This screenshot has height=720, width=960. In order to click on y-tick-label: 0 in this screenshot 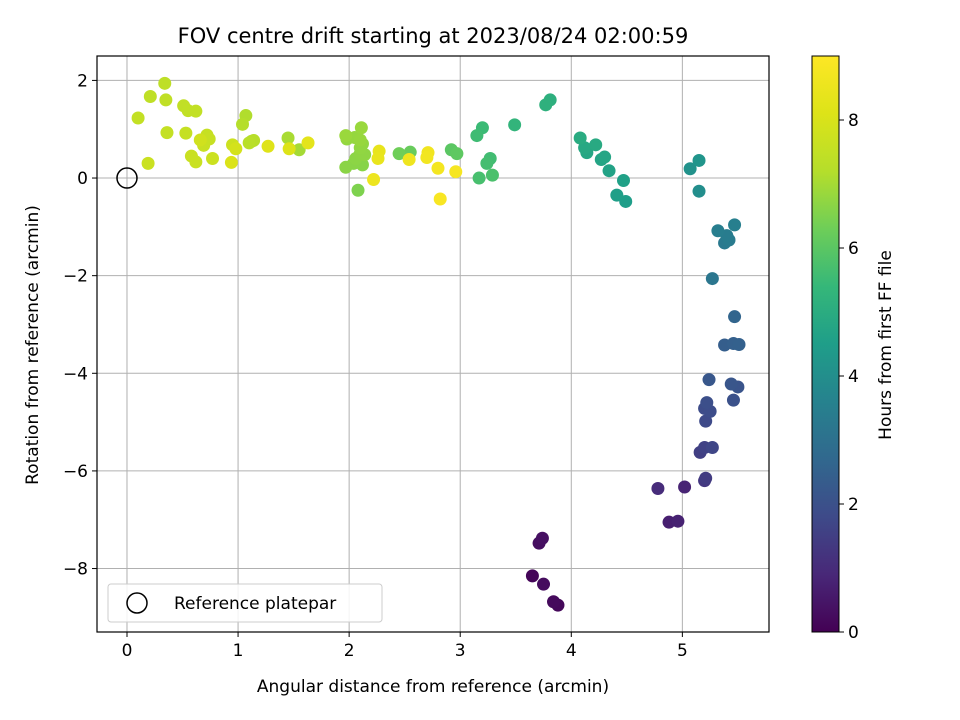, I will do `click(82, 179)`.